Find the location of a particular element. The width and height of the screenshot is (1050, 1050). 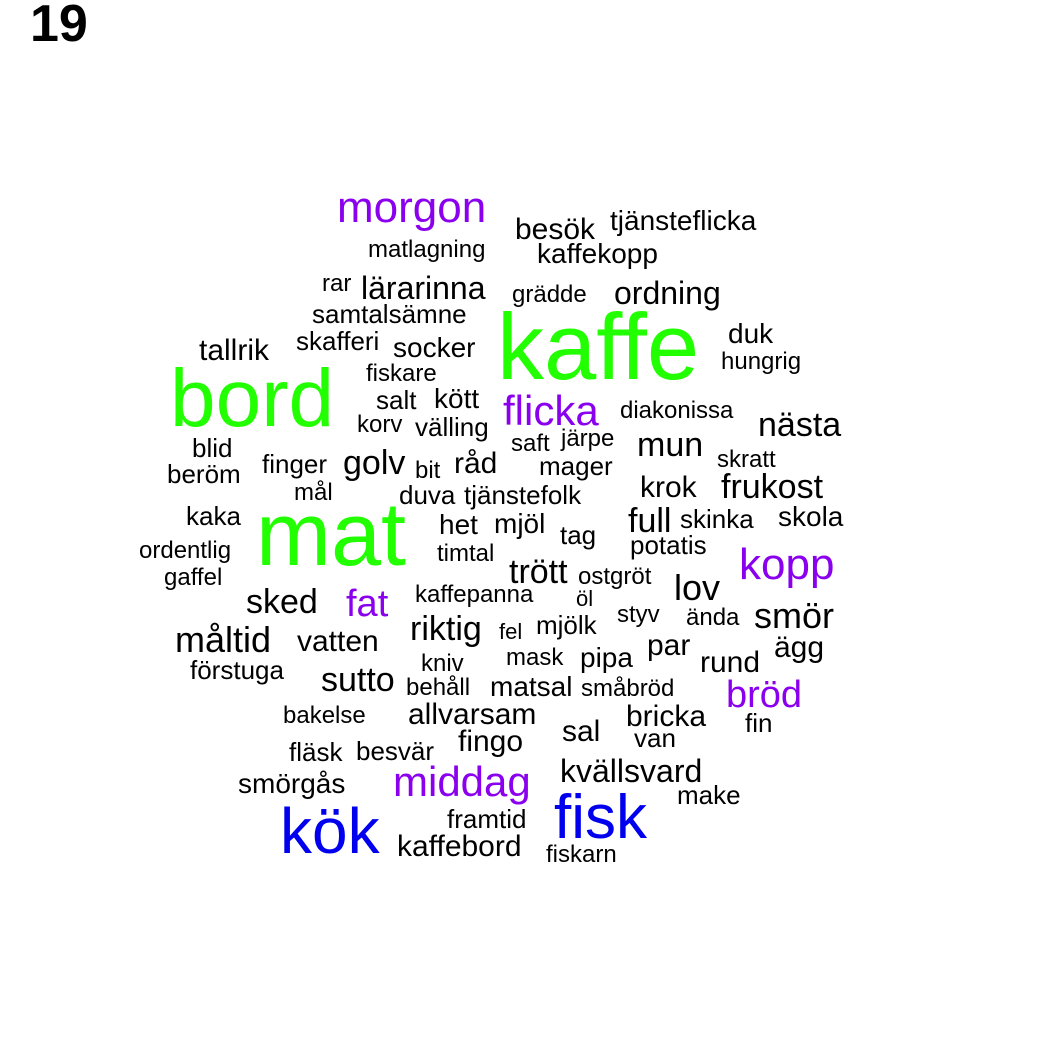

word-68: smör is located at coordinates (794, 615).